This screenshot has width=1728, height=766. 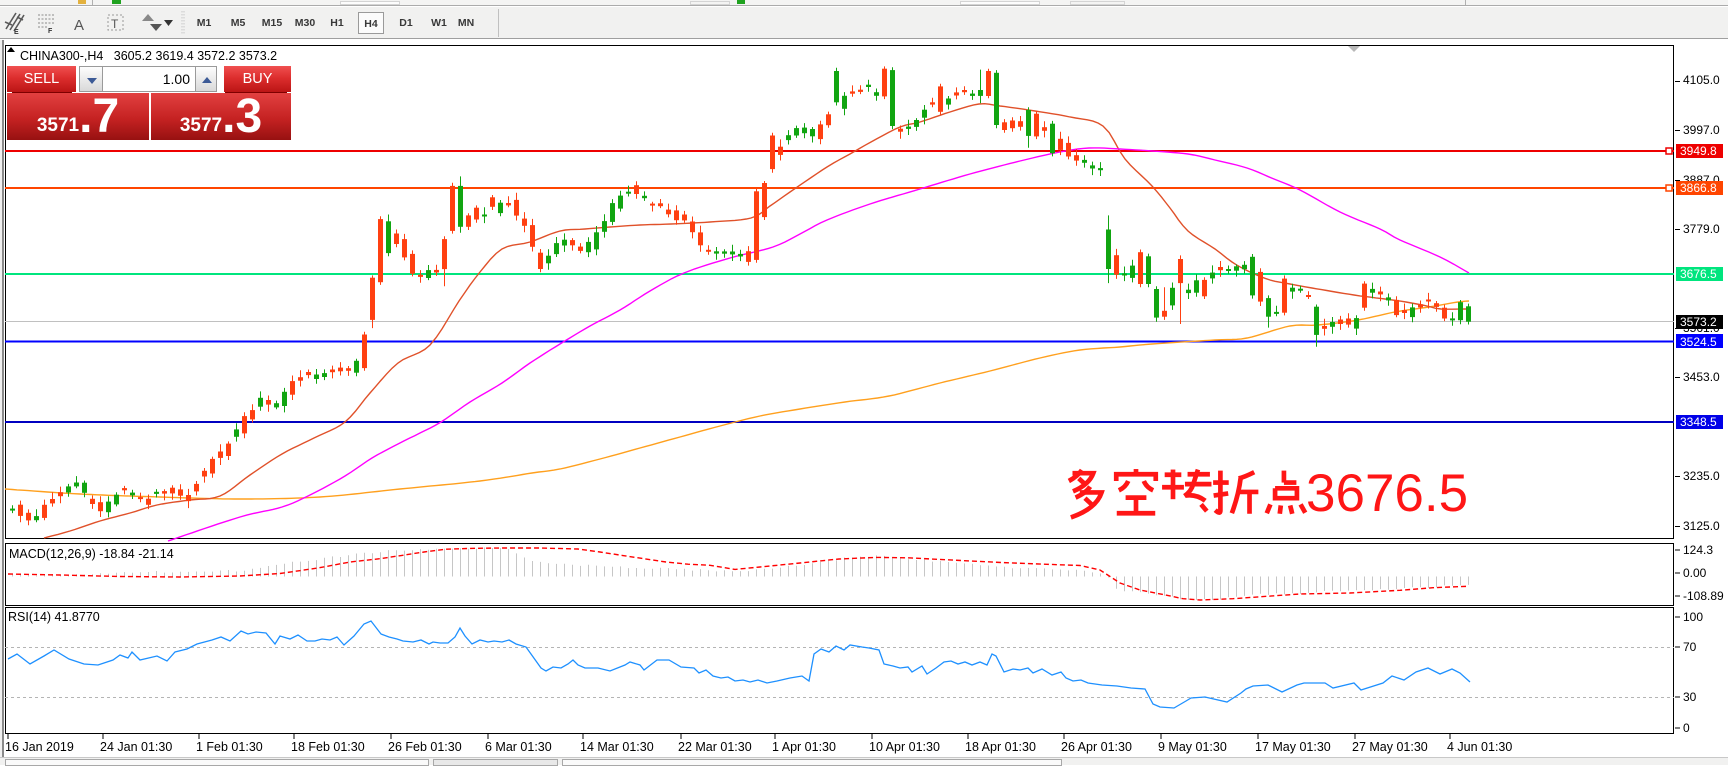 What do you see at coordinates (1701, 80) in the screenshot?
I see `svg-text: 4105.0` at bounding box center [1701, 80].